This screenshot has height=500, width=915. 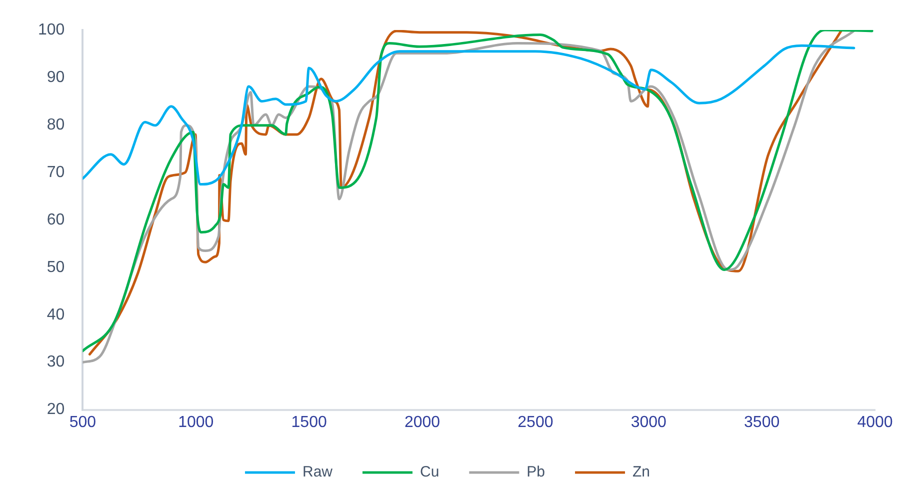 I want to click on y-tick-label: 50, so click(x=55, y=267).